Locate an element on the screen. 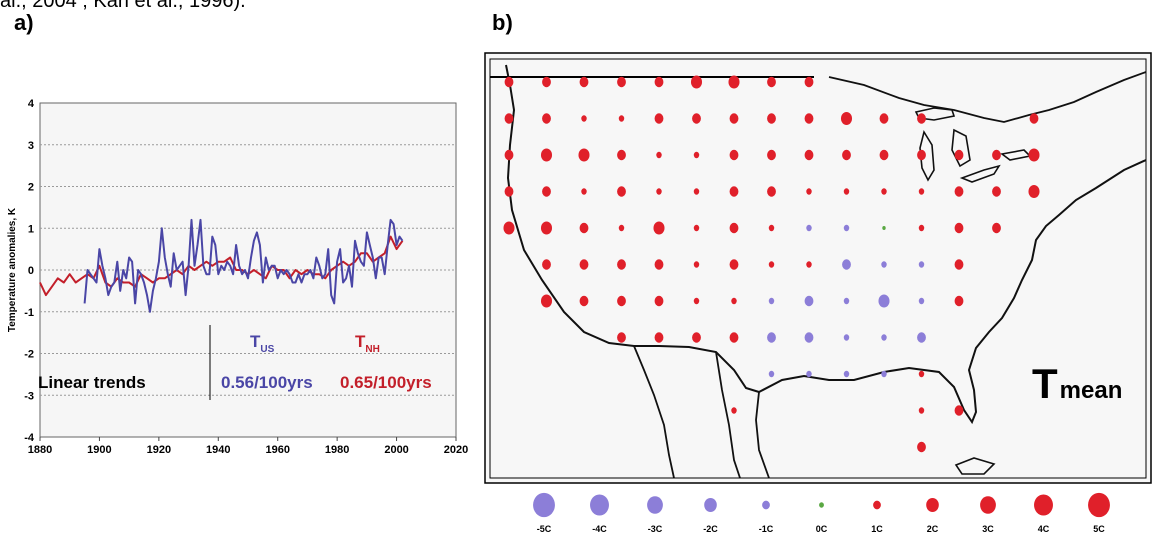 Image resolution: width=1155 pixels, height=547 pixels. t-nh-label: TNH is located at coordinates (367, 343).